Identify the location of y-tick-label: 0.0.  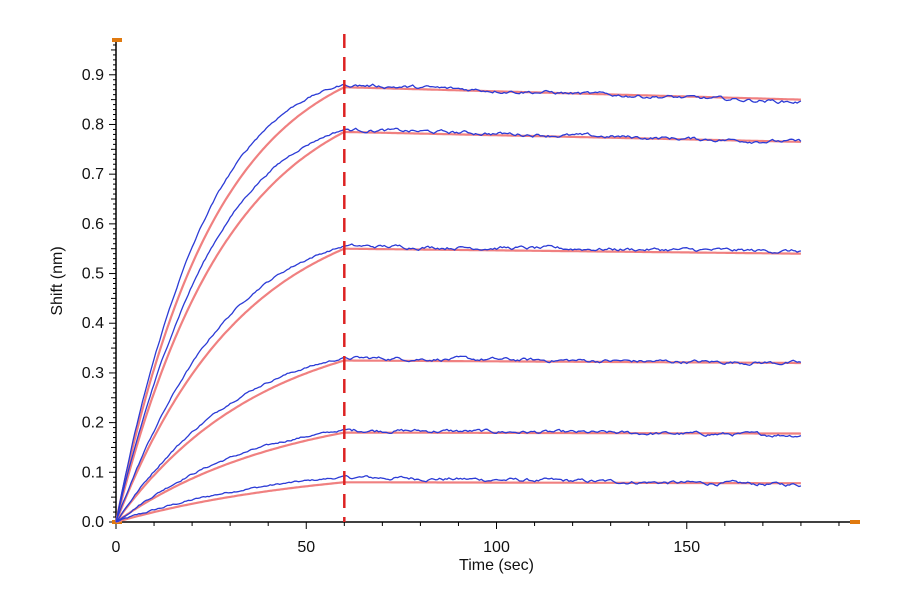
(93, 522).